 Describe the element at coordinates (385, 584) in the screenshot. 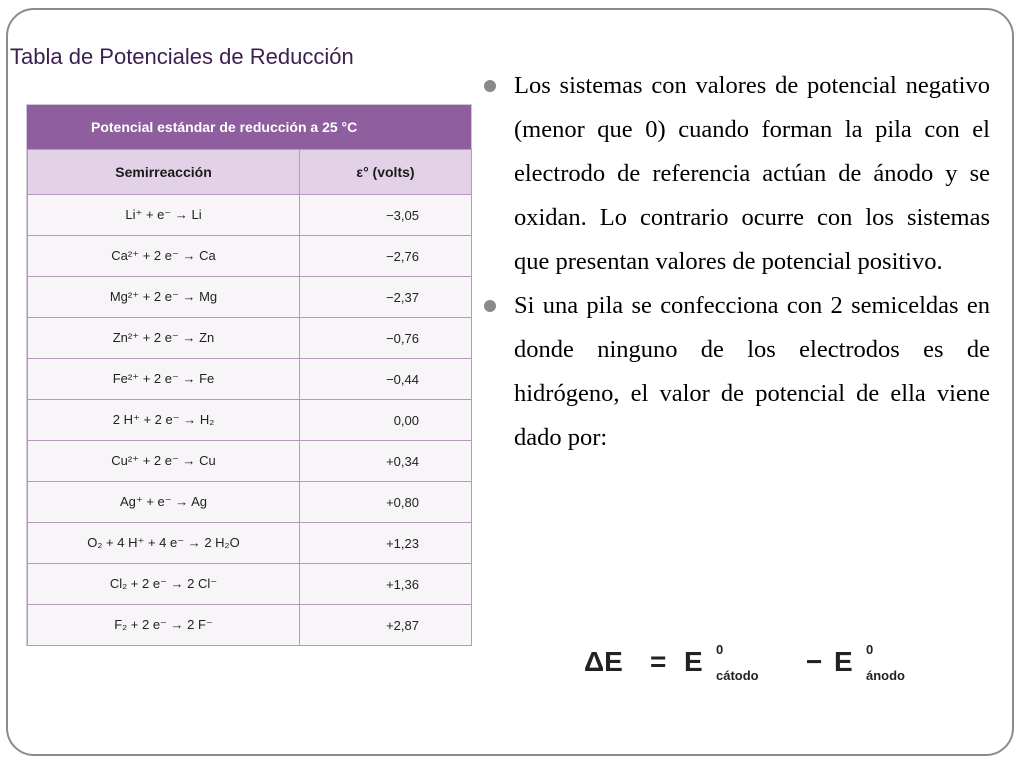

I see `potential-cell: +1,36` at that location.